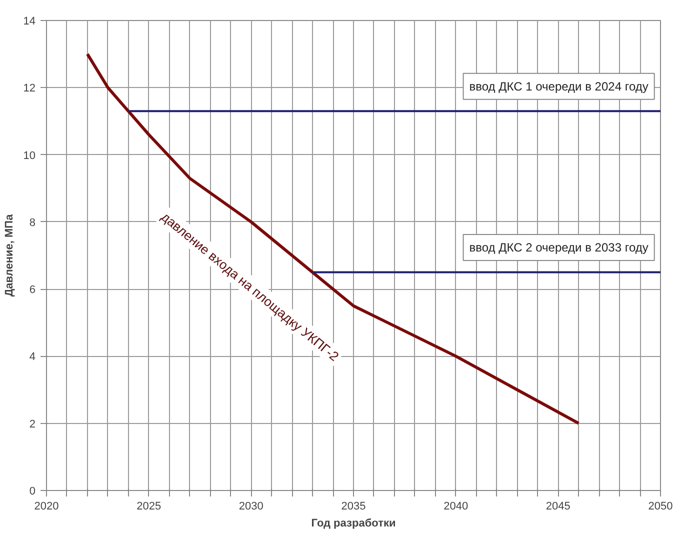 The height and width of the screenshot is (538, 697). What do you see at coordinates (9, 255) in the screenshot?
I see `y-axis-title: Давление, МПа` at bounding box center [9, 255].